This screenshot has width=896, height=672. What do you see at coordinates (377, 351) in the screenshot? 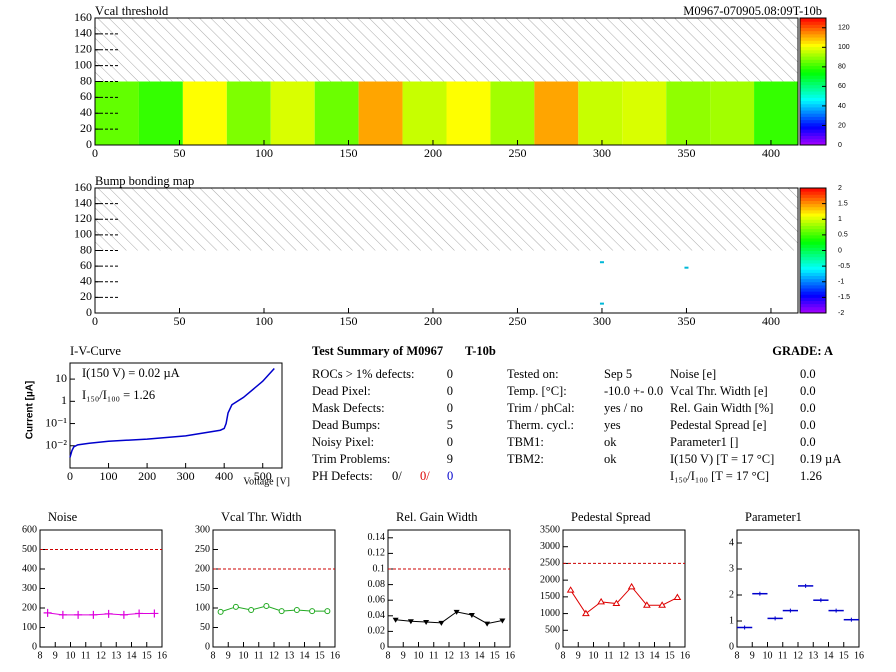
I see `summary-title: Test Summary of M0967` at bounding box center [377, 351].